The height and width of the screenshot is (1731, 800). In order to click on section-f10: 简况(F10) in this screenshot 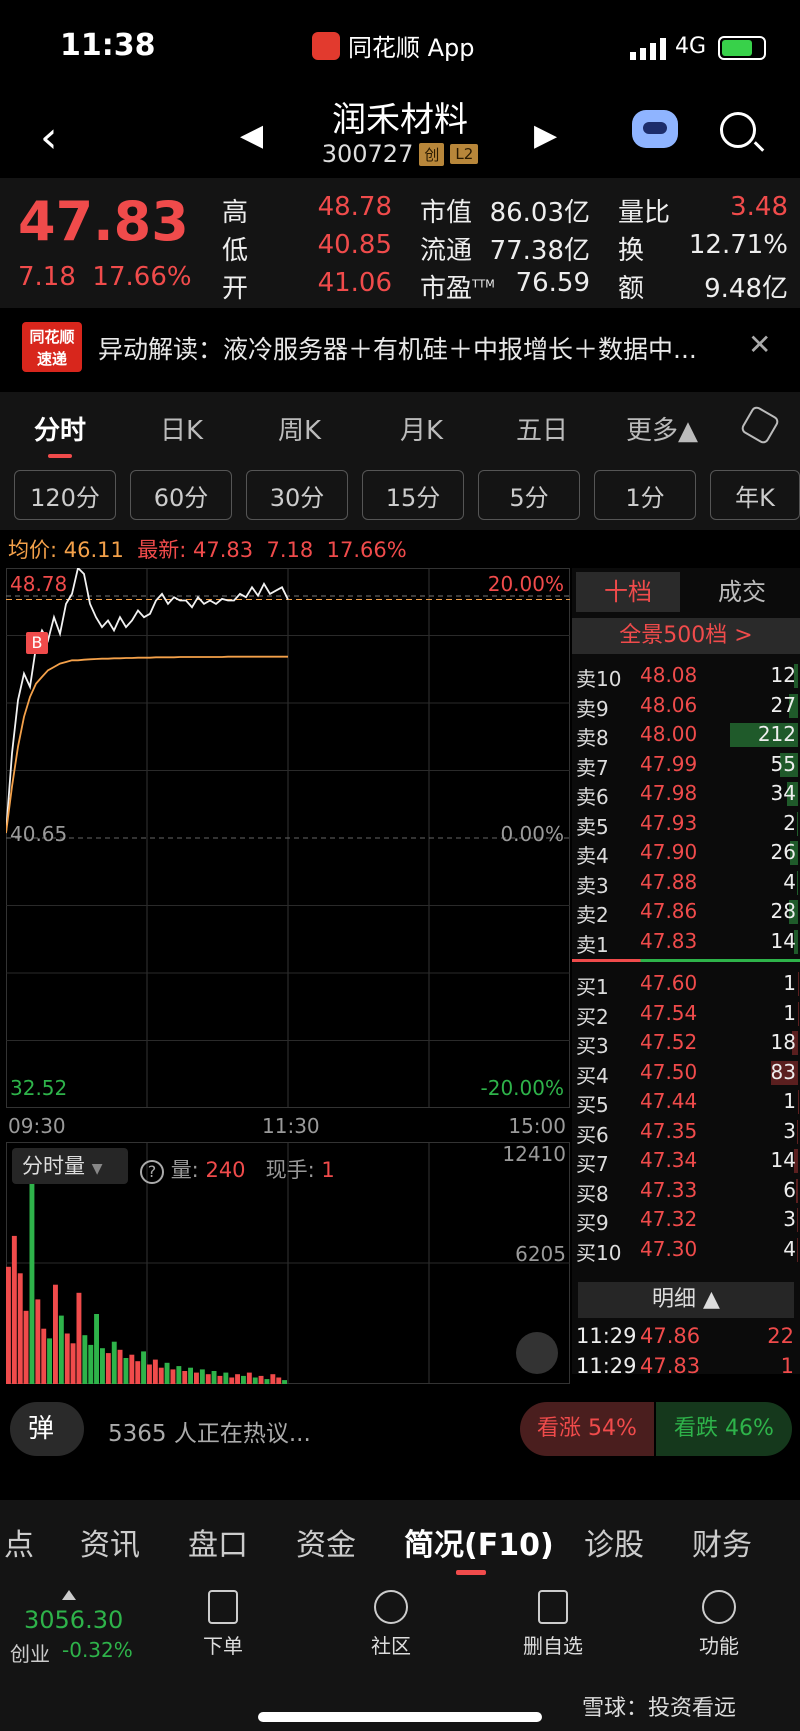, I will do `click(479, 1545)`.